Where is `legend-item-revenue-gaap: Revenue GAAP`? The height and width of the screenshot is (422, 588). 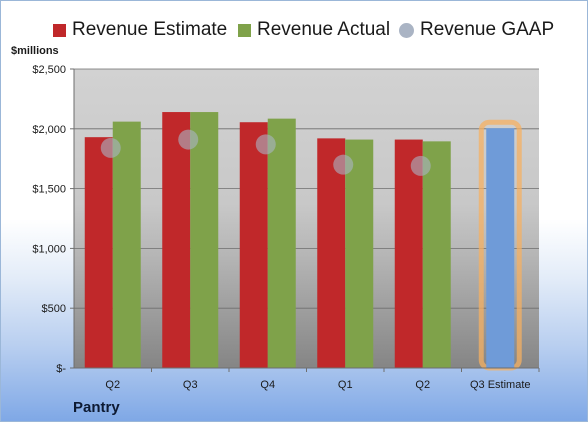
legend-item-revenue-gaap: Revenue GAAP is located at coordinates (476, 30).